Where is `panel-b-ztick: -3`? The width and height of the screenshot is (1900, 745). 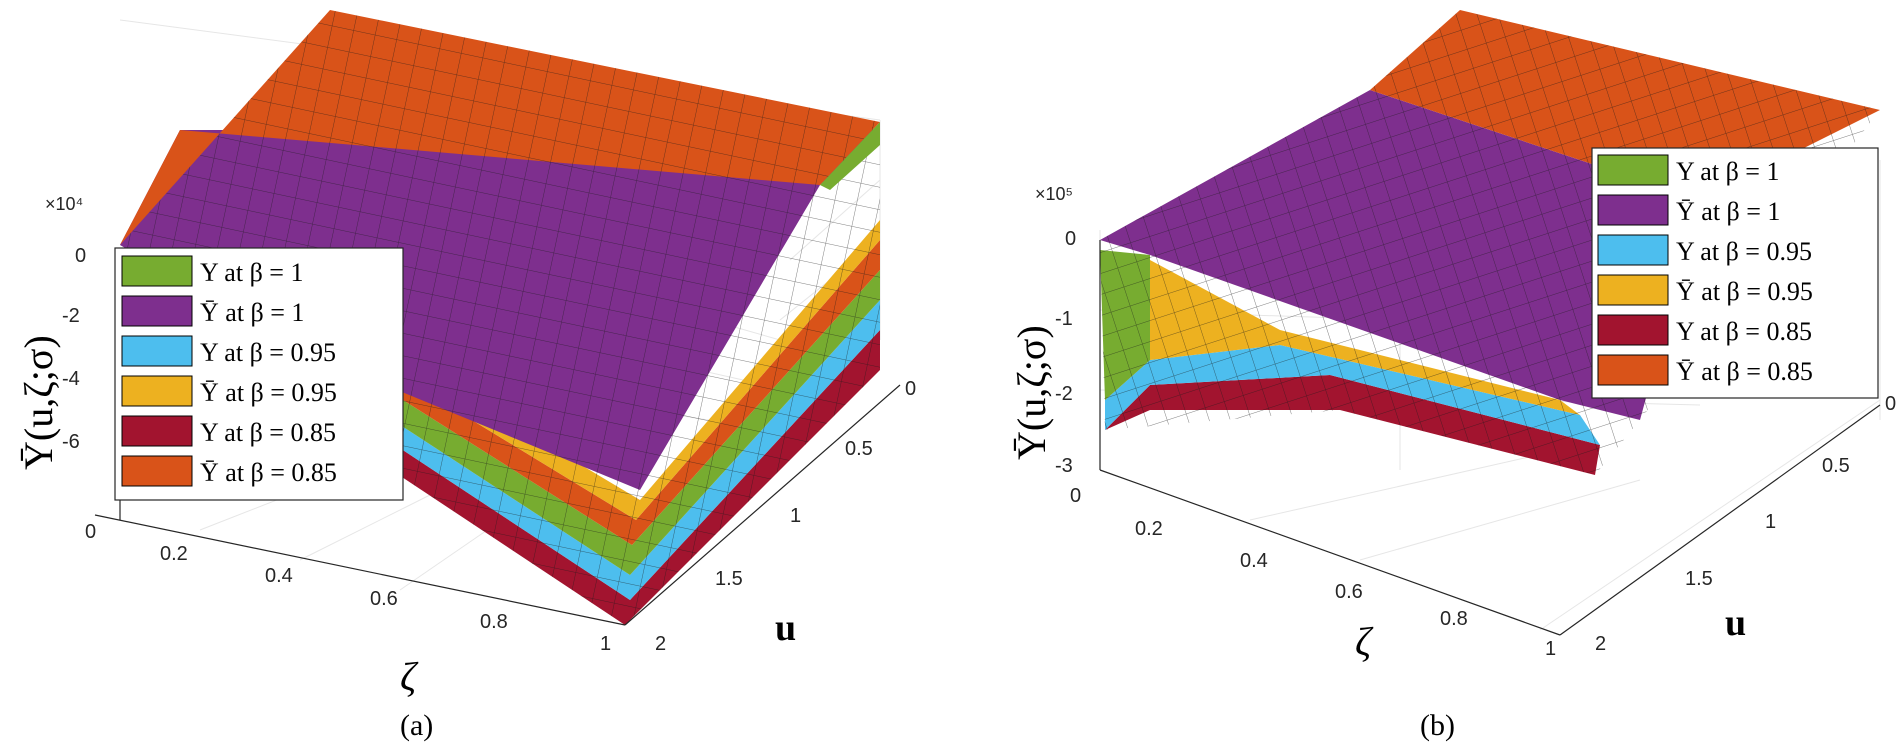 panel-b-ztick: -3 is located at coordinates (1064, 466).